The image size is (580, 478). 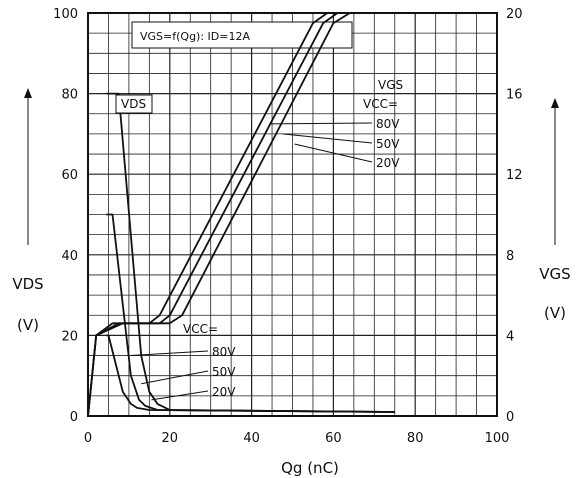 What do you see at coordinates (27, 284) in the screenshot?
I see `y-left-axis-label: VDS` at bounding box center [27, 284].